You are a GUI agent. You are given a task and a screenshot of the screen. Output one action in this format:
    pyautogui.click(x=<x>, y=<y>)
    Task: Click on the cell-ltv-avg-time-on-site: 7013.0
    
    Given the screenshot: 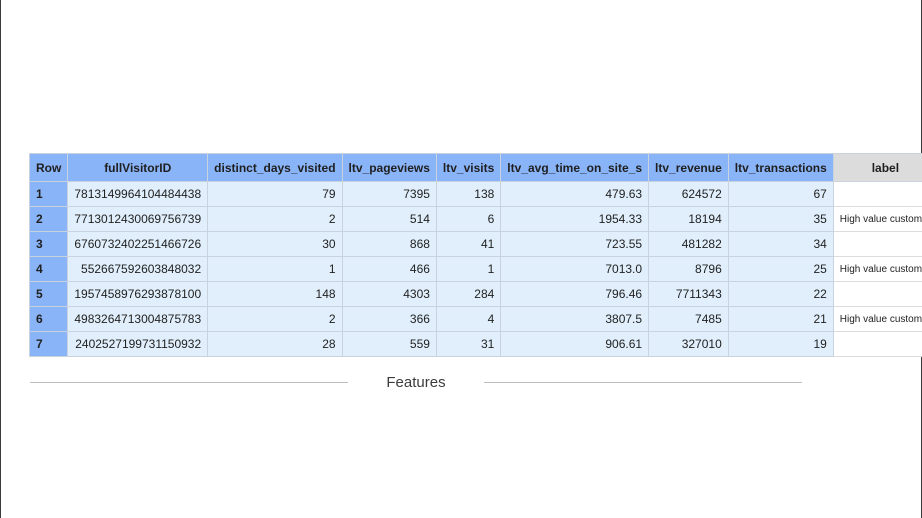 What is the action you would take?
    pyautogui.click(x=575, y=269)
    